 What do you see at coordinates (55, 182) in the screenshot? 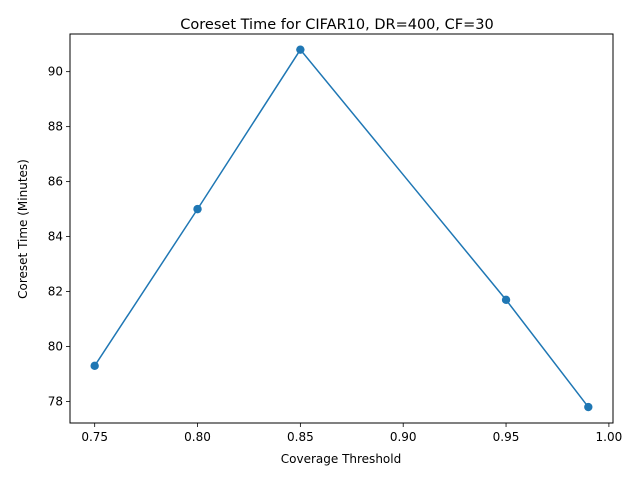
I see `y-tick-label: 86` at bounding box center [55, 182].